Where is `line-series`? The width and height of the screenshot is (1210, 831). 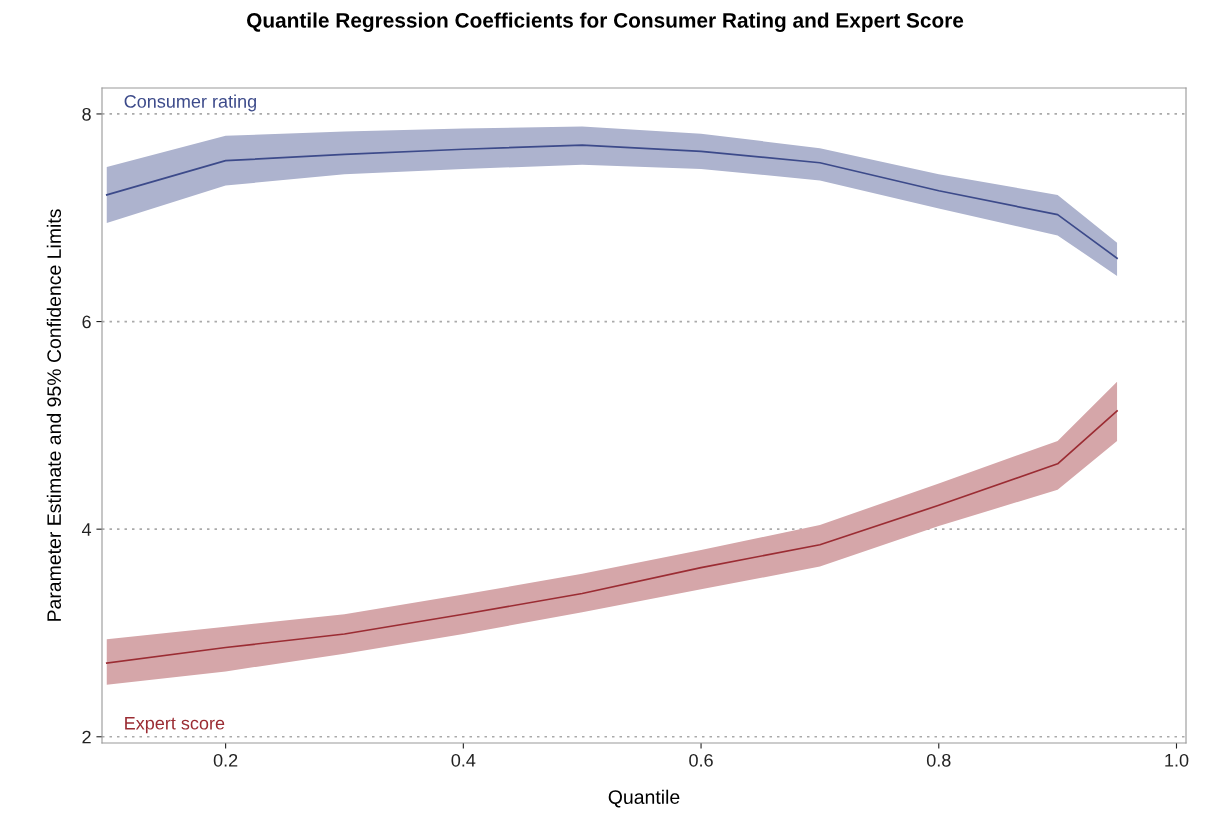 line-series is located at coordinates (611, 202).